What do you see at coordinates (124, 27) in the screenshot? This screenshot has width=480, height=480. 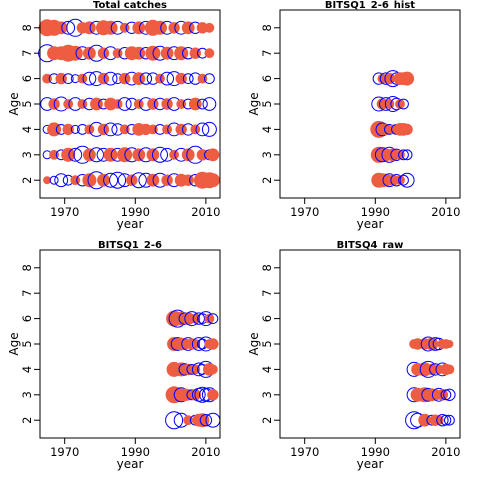 I see `bubble-age8-1987` at bounding box center [124, 27].